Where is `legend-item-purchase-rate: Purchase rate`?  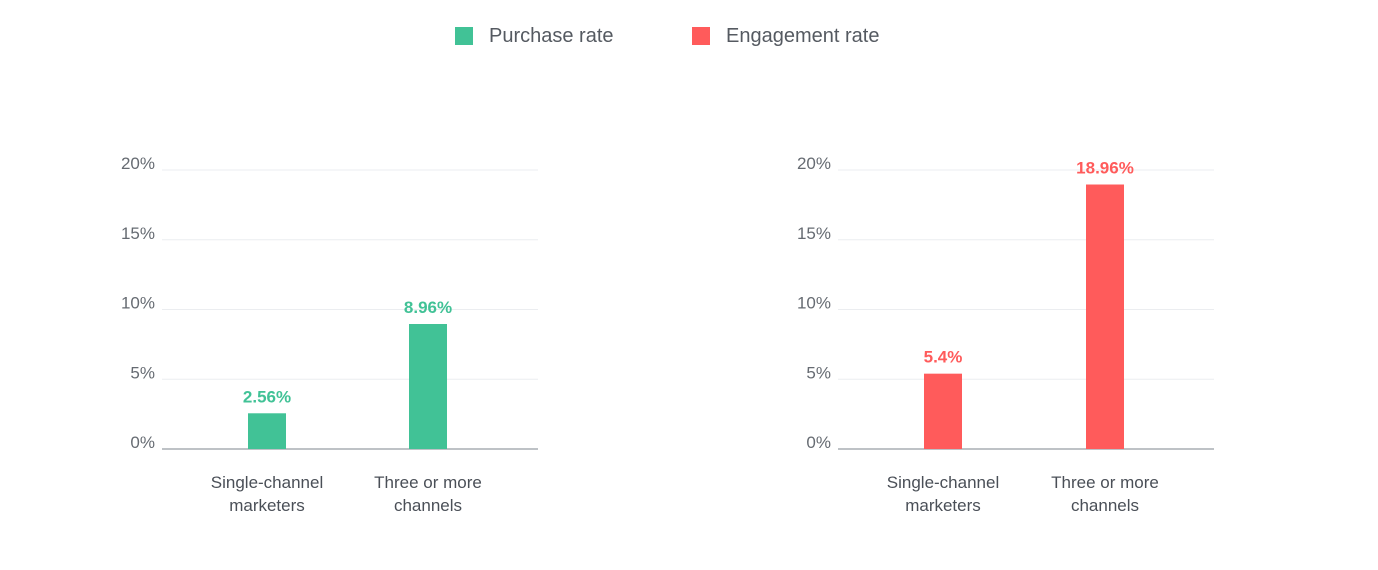
legend-item-purchase-rate: Purchase rate is located at coordinates (534, 36).